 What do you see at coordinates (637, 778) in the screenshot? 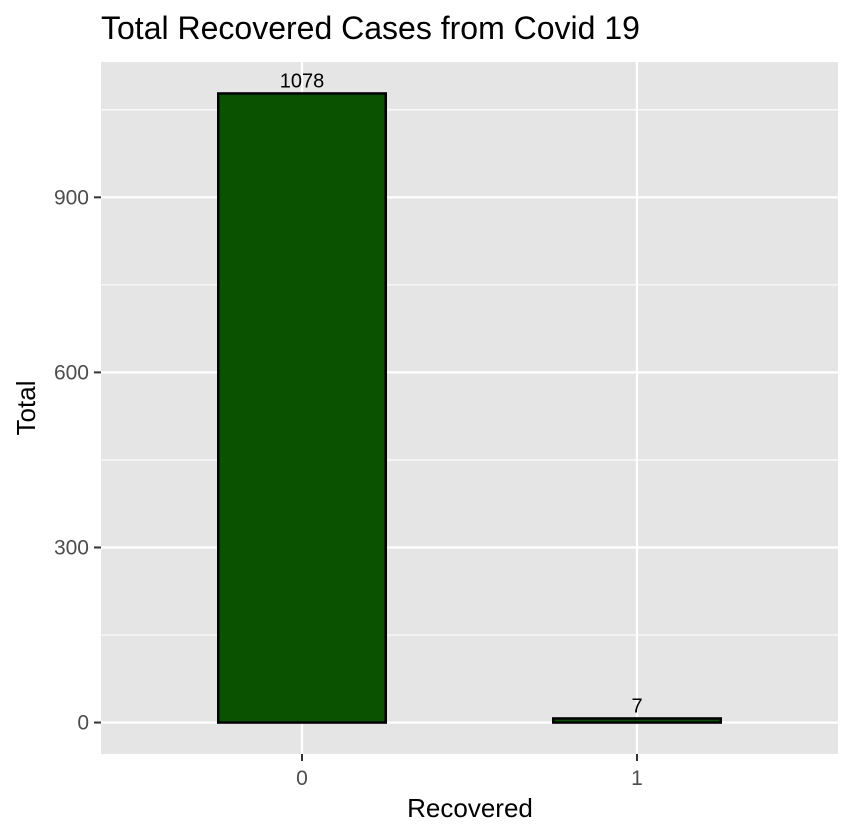
I see `x-tick-label: 1` at bounding box center [637, 778].